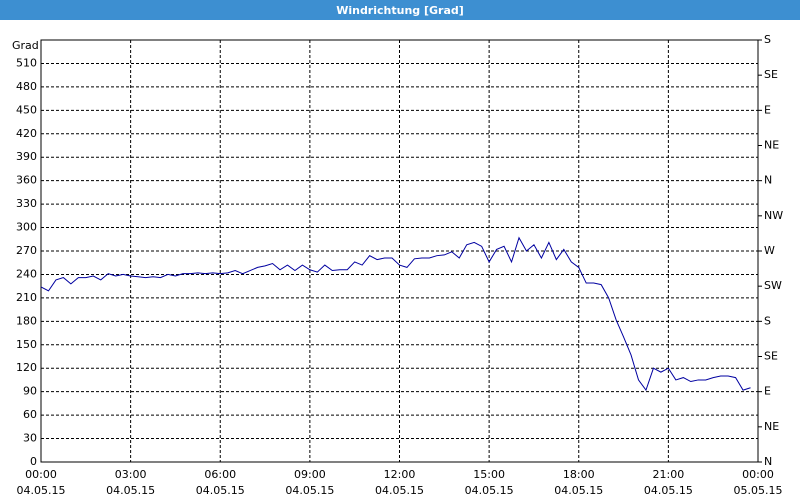 This screenshot has width=800, height=500. Describe the element at coordinates (26, 297) in the screenshot. I see `y-tick-label: 210` at that location.